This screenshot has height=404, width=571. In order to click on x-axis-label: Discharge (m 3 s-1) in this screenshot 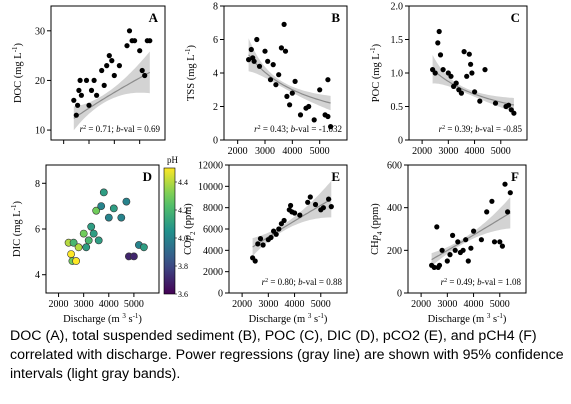, I will do `click(102, 318)`.